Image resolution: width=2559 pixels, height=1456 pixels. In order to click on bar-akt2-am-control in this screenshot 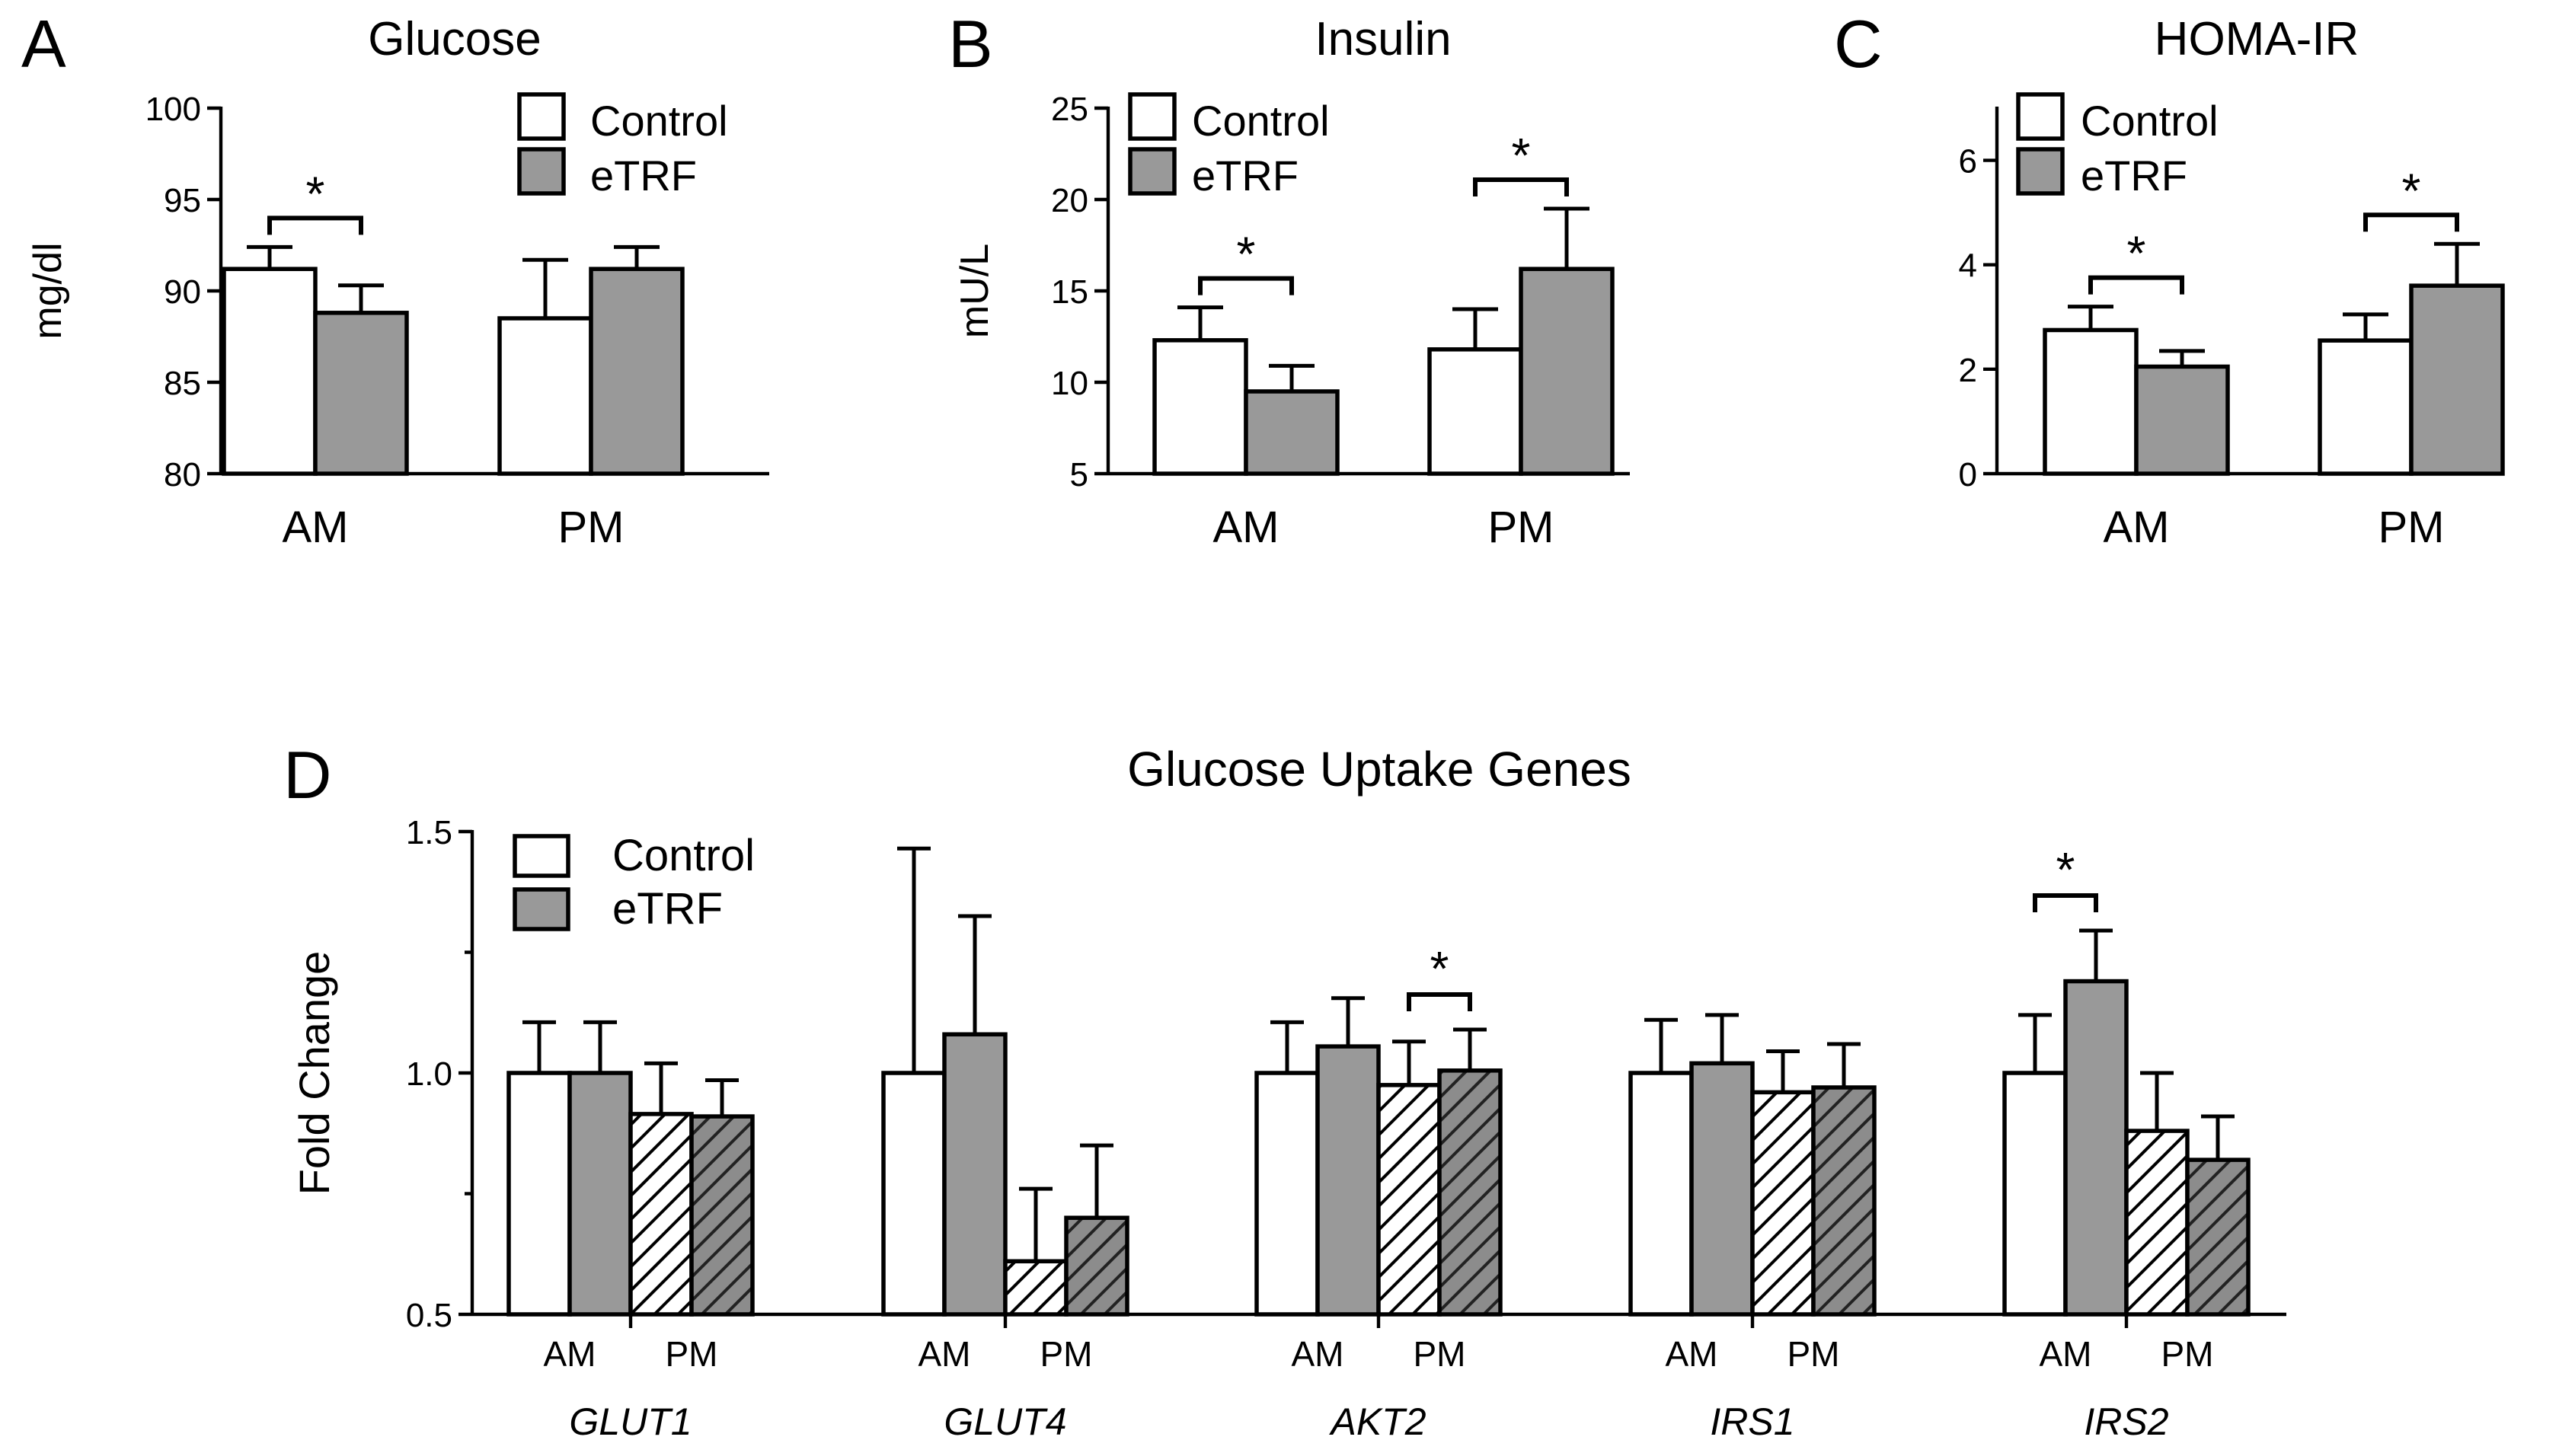, I will do `click(1287, 1194)`.